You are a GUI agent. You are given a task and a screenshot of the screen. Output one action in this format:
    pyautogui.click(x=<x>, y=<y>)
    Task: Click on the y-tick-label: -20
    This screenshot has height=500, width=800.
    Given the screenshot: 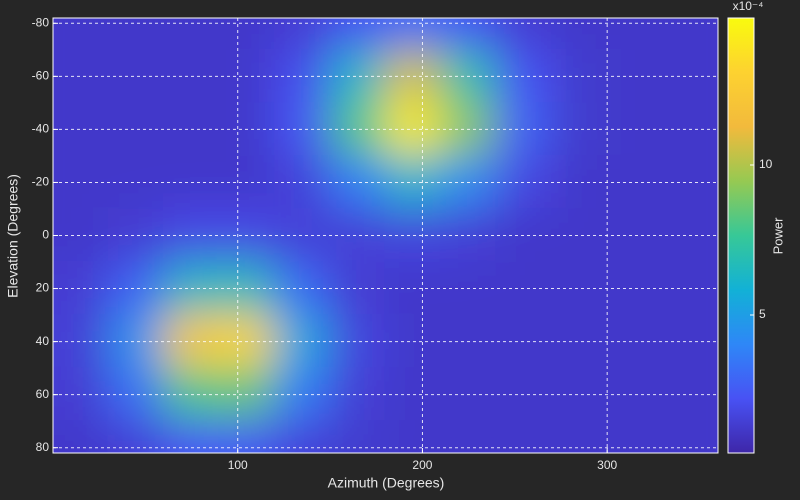 What is the action you would take?
    pyautogui.click(x=41, y=182)
    